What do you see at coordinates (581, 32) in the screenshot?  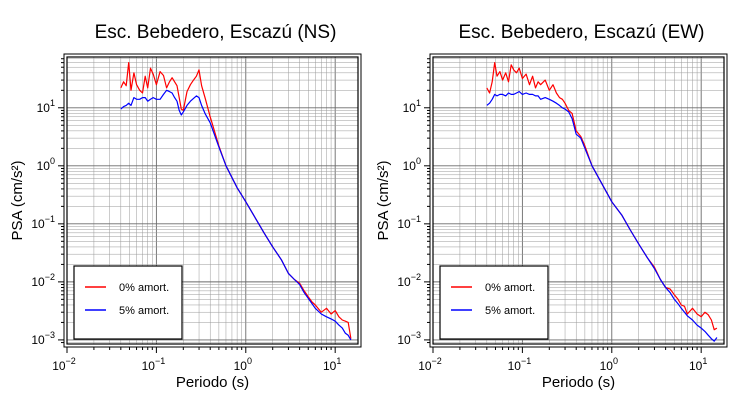 I see `chart-title: Esc. Bebedero, Escazú (EW)` at bounding box center [581, 32].